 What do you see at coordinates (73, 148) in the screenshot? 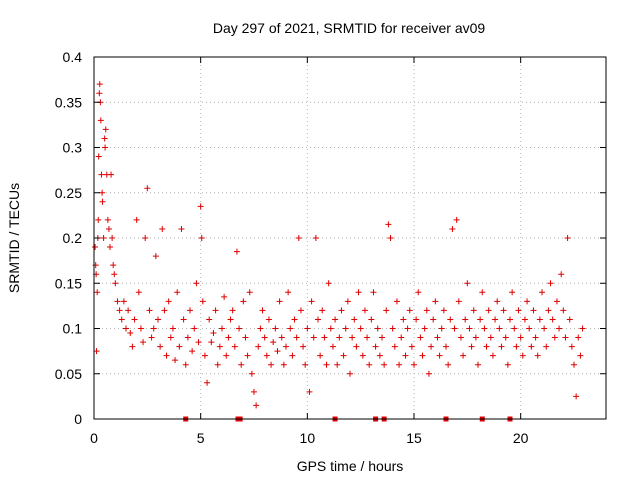
I see `y-tick-label: 0.3` at bounding box center [73, 148].